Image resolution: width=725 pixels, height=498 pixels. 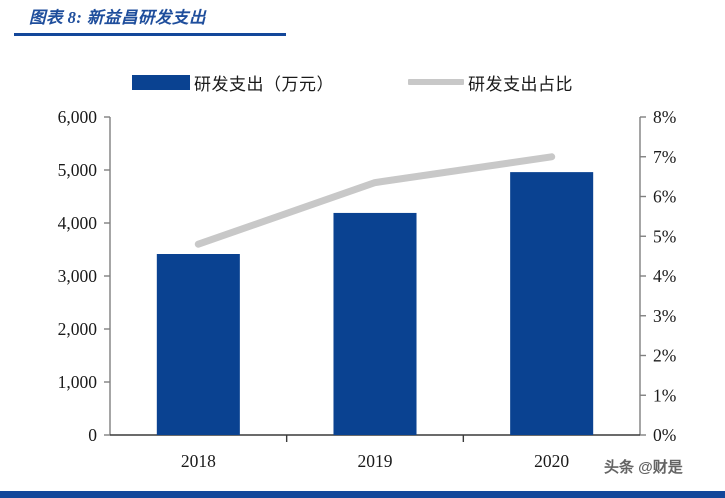 What do you see at coordinates (362, 82) in the screenshot?
I see `chart-legend: 研发支出（万元） 研发支出占比` at bounding box center [362, 82].